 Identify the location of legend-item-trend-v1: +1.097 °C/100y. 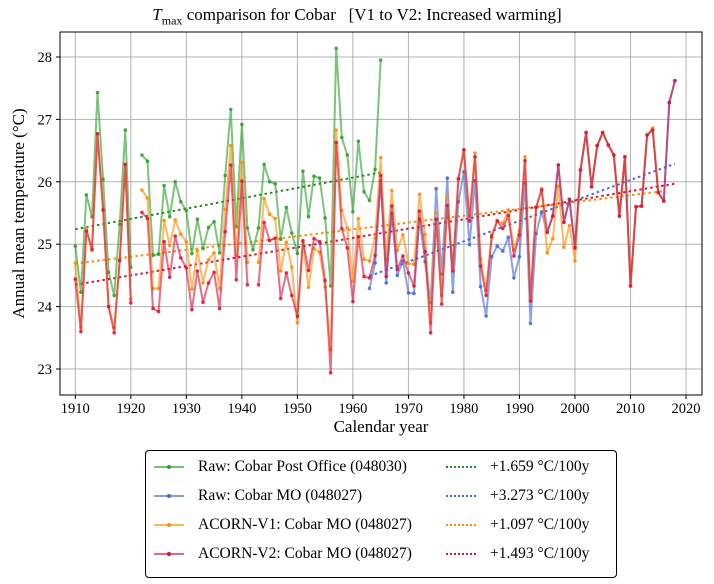
(517, 525).